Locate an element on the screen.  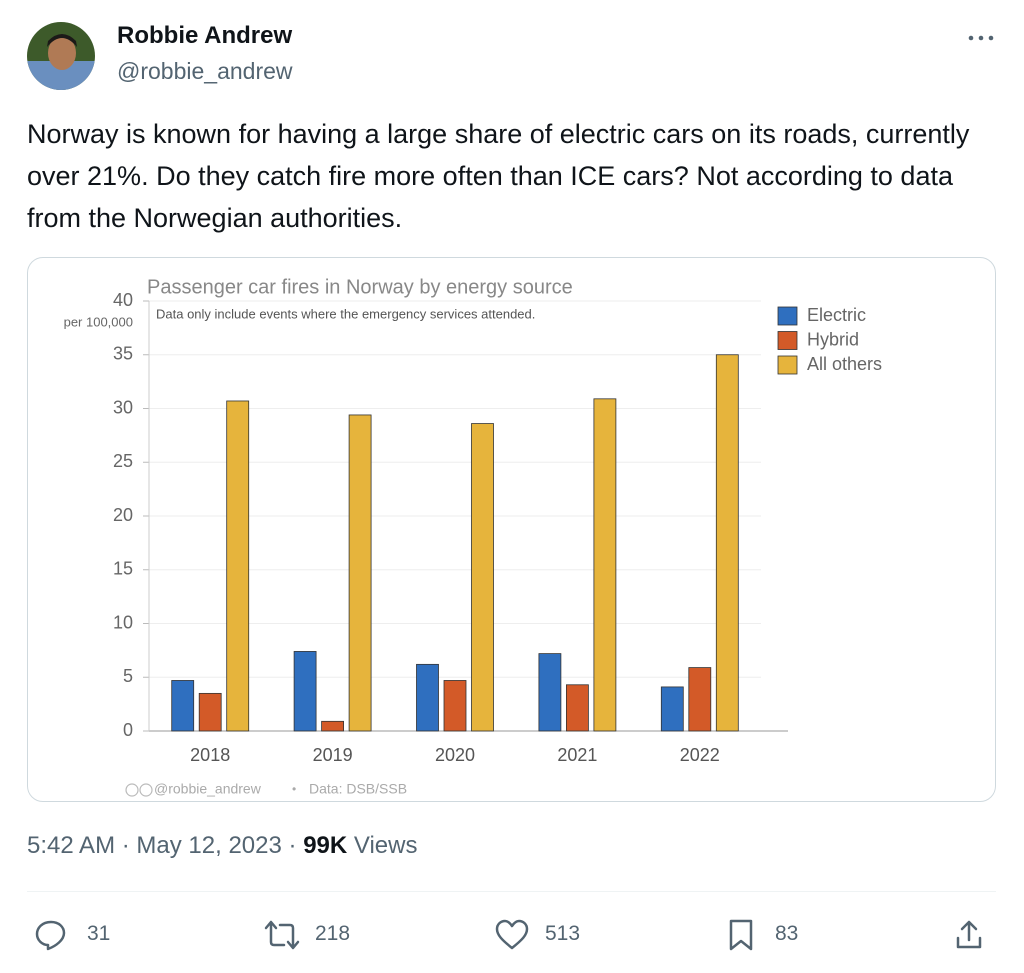
author-name: Robbie Andrew is located at coordinates (205, 35).